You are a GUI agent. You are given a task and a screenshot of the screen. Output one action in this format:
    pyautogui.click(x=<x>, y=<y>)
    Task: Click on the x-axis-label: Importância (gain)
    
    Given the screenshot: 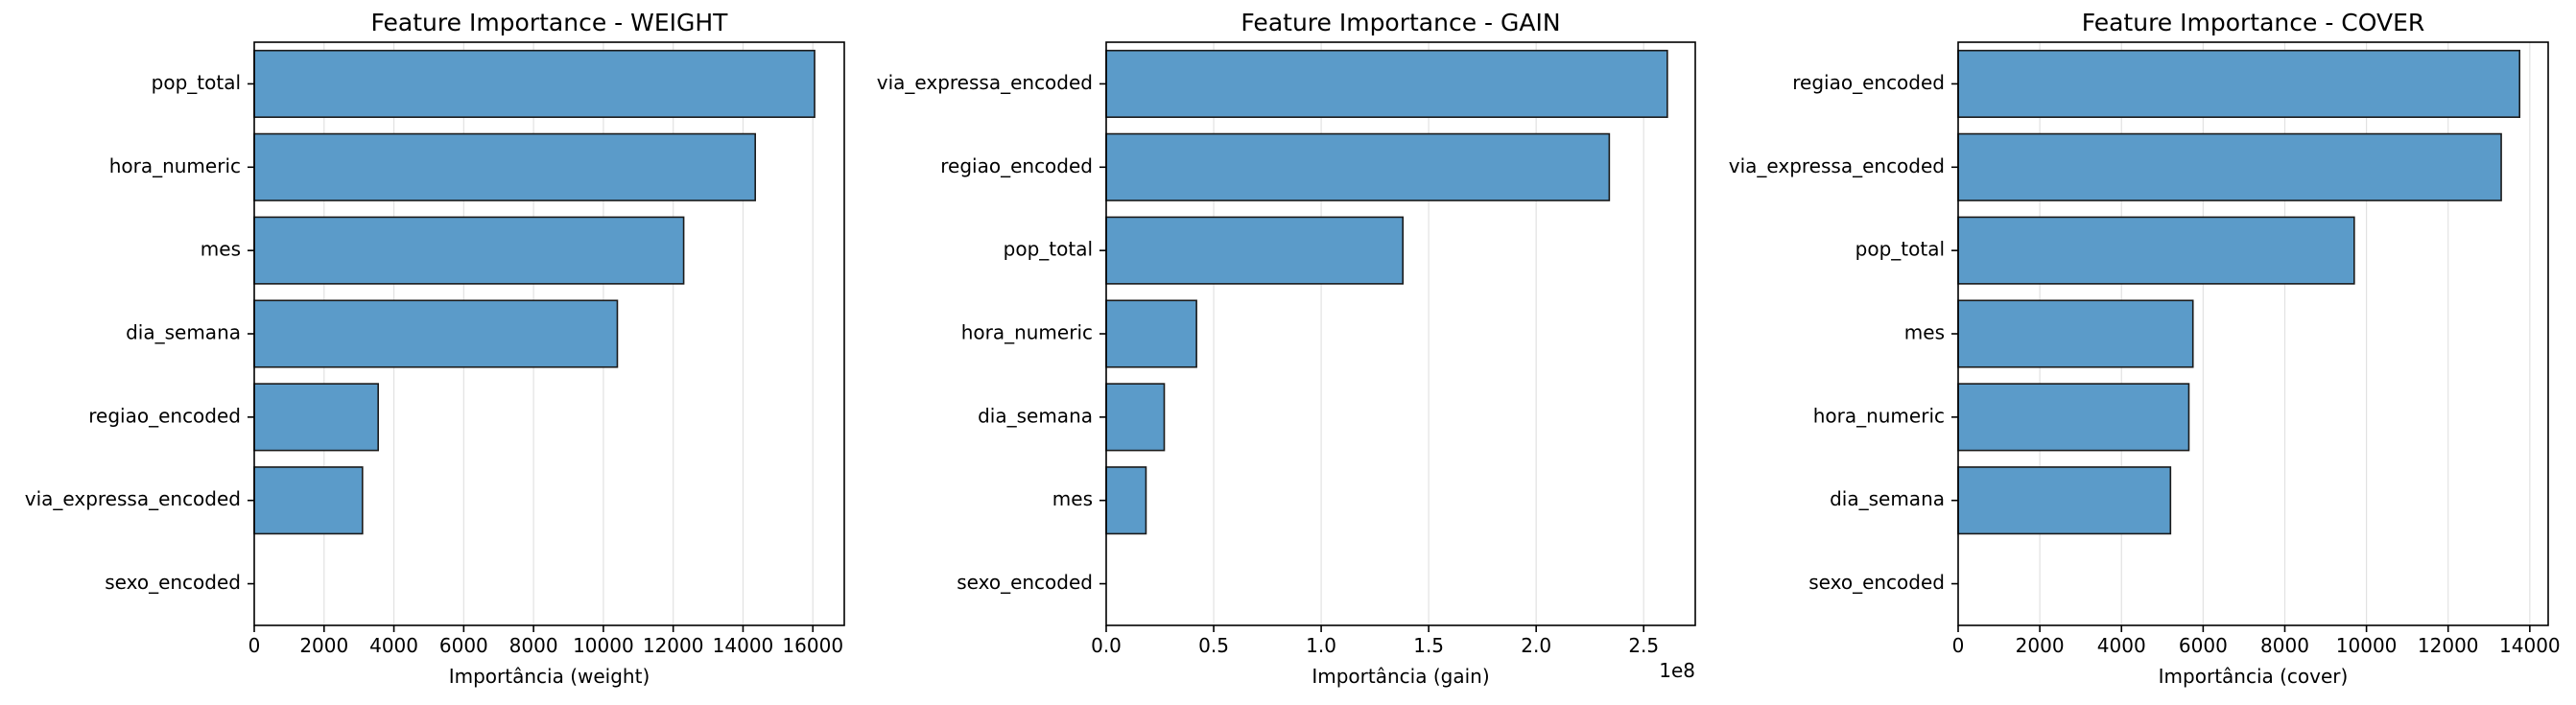 What is the action you would take?
    pyautogui.click(x=1401, y=676)
    